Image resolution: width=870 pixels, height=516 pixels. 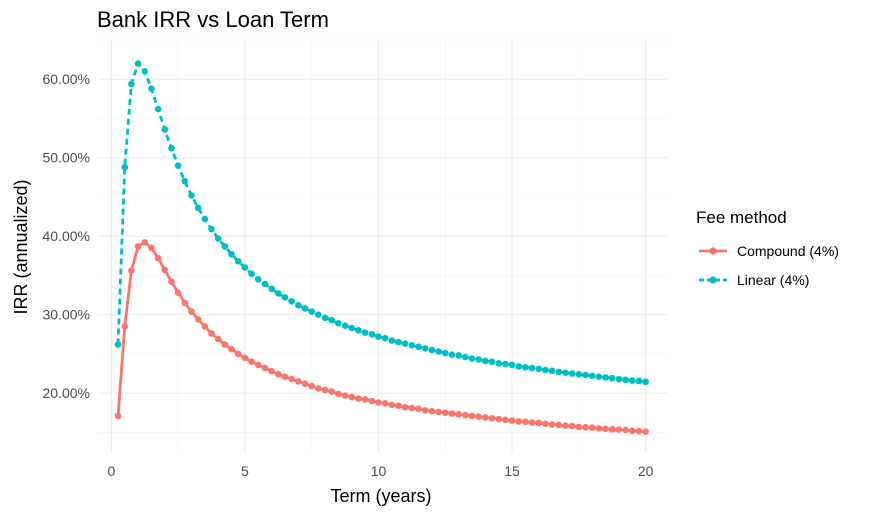 What do you see at coordinates (788, 251) in the screenshot?
I see `legend-label-compound: Compound (4%)` at bounding box center [788, 251].